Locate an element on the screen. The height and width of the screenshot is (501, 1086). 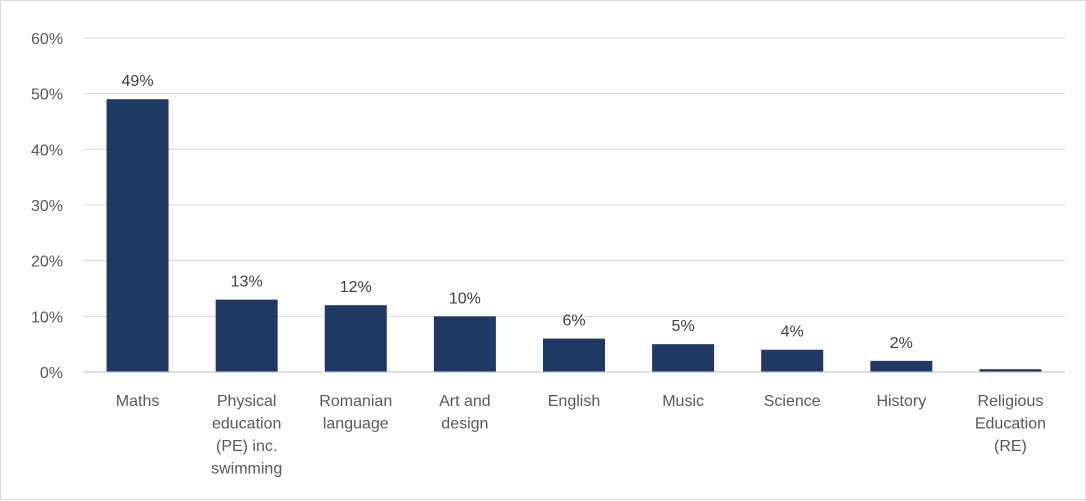
data-label: 5% is located at coordinates (683, 326).